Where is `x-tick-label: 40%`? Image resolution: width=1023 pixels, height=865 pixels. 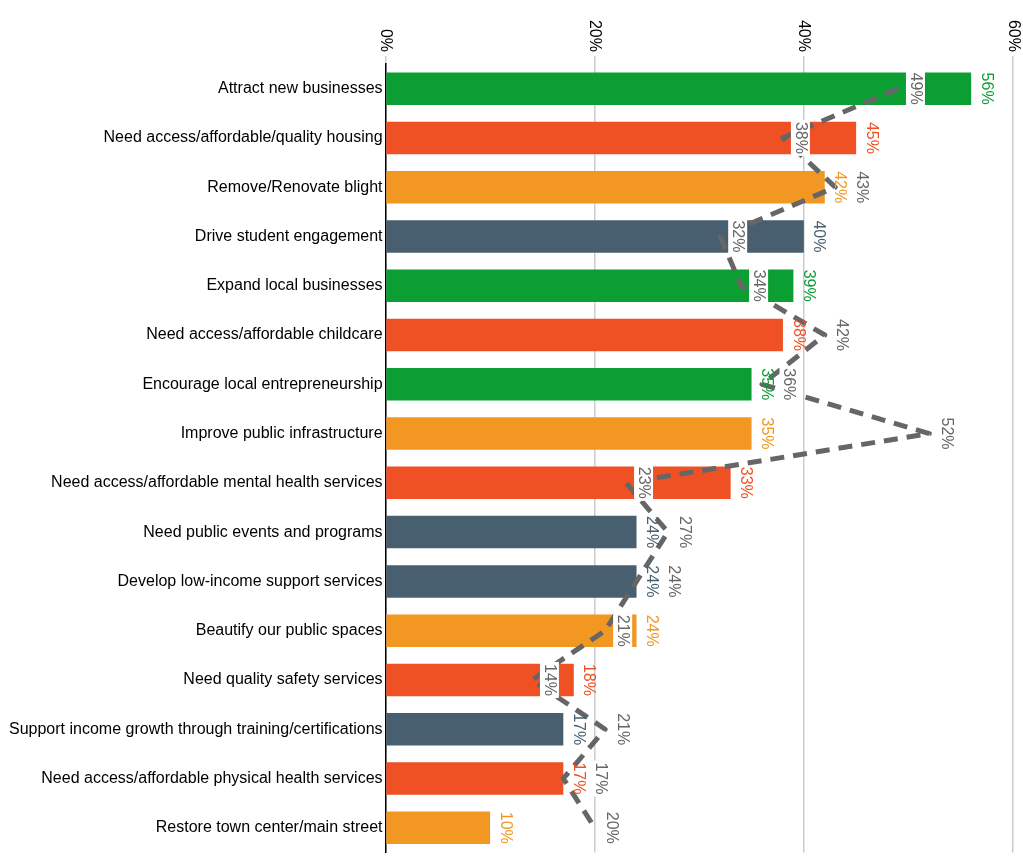 x-tick-label: 40% is located at coordinates (805, 35).